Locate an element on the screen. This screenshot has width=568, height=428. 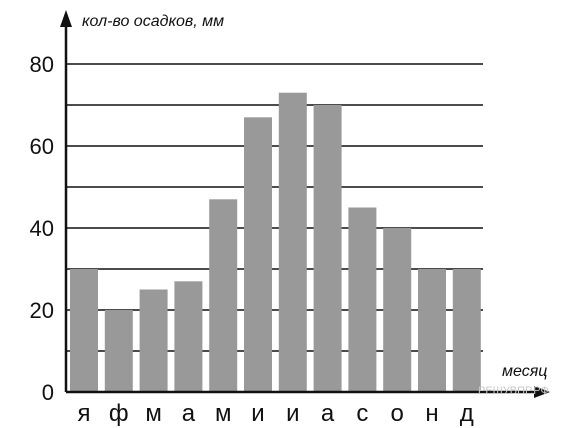
x-tick-label: ф is located at coordinates (119, 413).